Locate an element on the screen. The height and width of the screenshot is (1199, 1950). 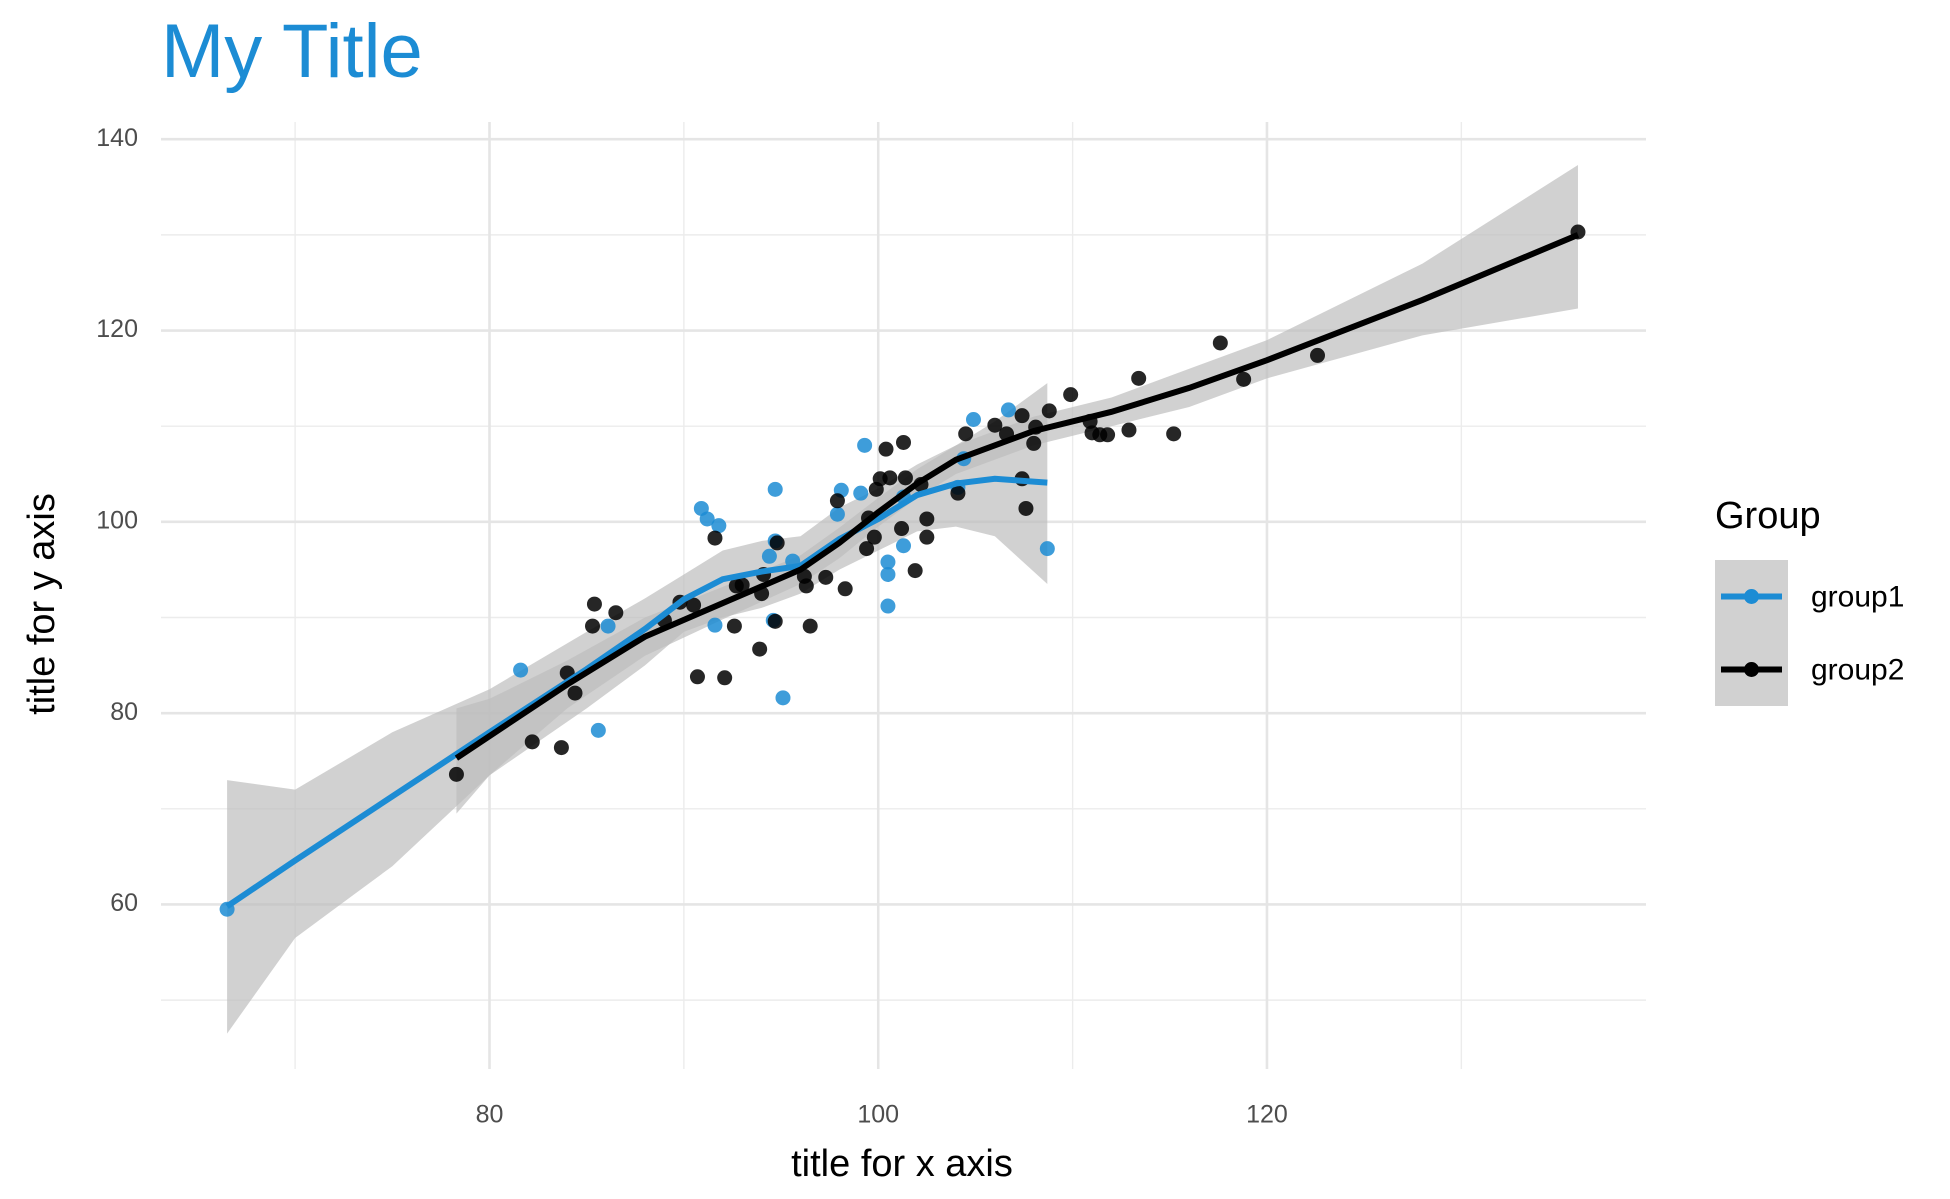
x-tick-label: 80 is located at coordinates (490, 1115).